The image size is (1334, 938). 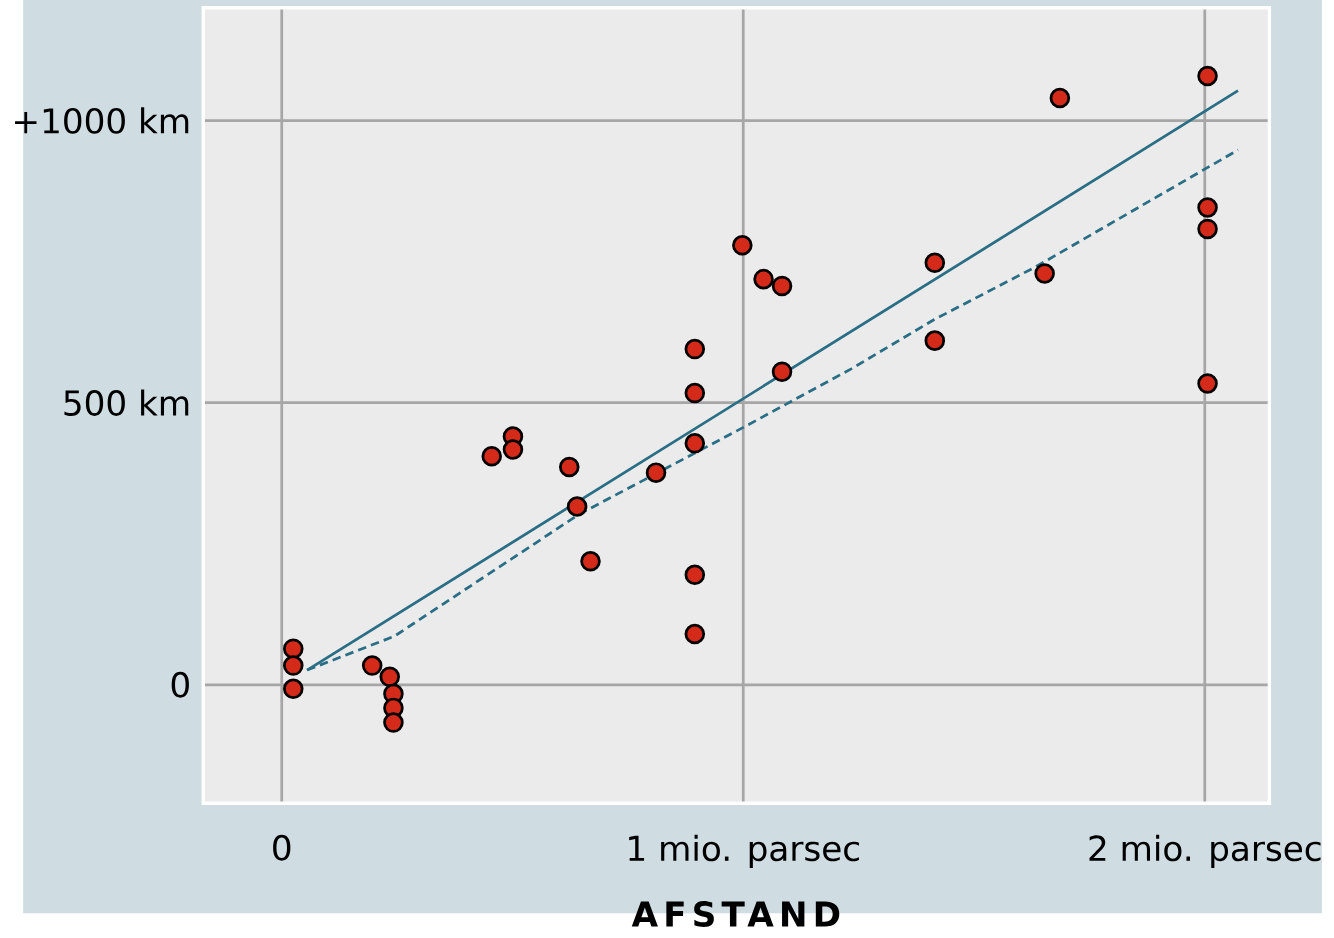 What do you see at coordinates (126, 402) in the screenshot?
I see `y-tick-label: 500 km` at bounding box center [126, 402].